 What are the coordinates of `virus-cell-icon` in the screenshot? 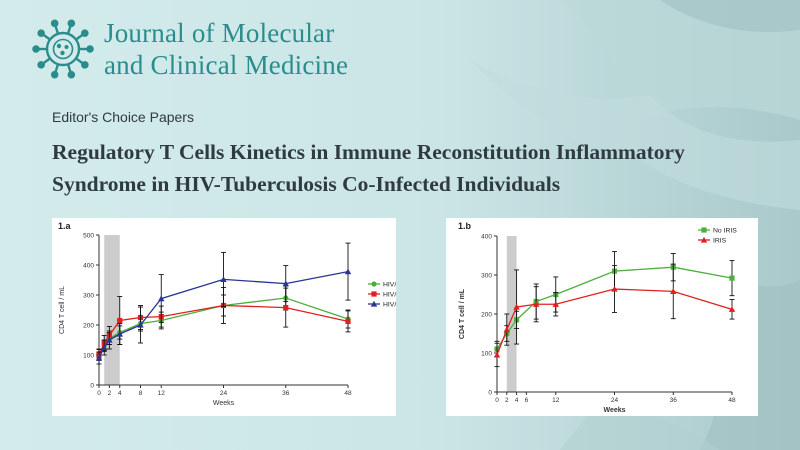 It's located at (63, 49).